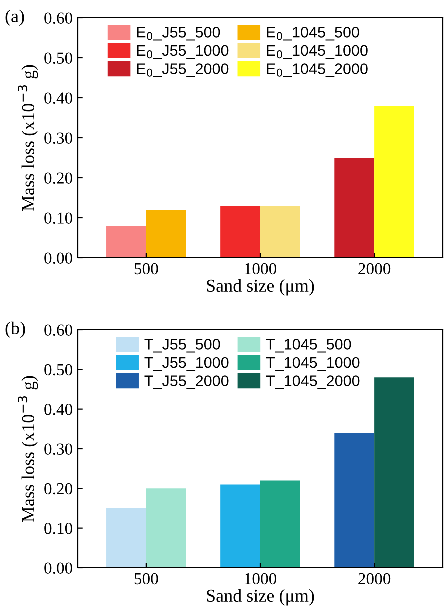  Describe the element at coordinates (182, 346) in the screenshot. I see `legend-label: T_J55_500` at that location.